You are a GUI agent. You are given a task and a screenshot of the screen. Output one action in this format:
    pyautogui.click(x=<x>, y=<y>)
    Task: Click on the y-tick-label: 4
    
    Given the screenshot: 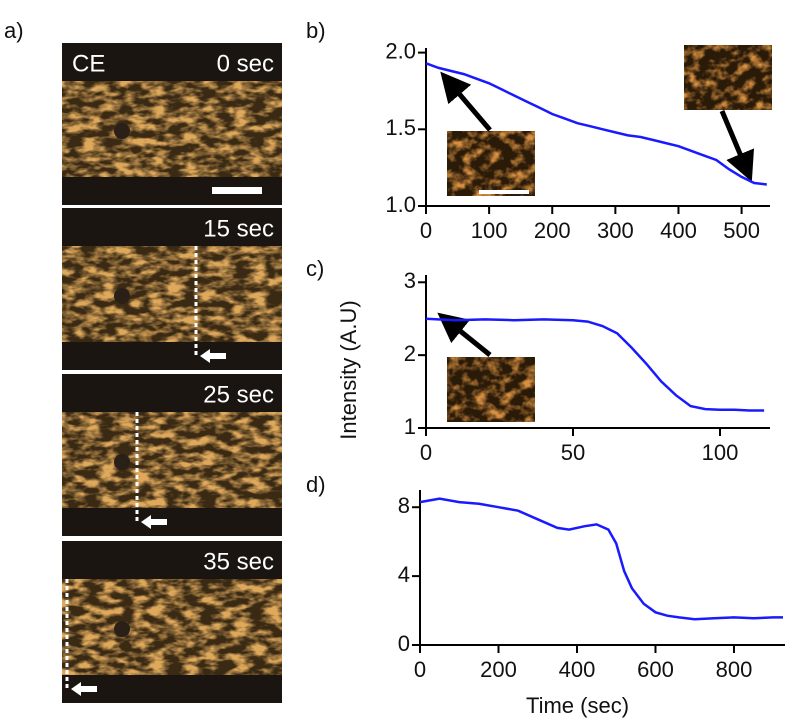 What is the action you would take?
    pyautogui.click(x=404, y=574)
    